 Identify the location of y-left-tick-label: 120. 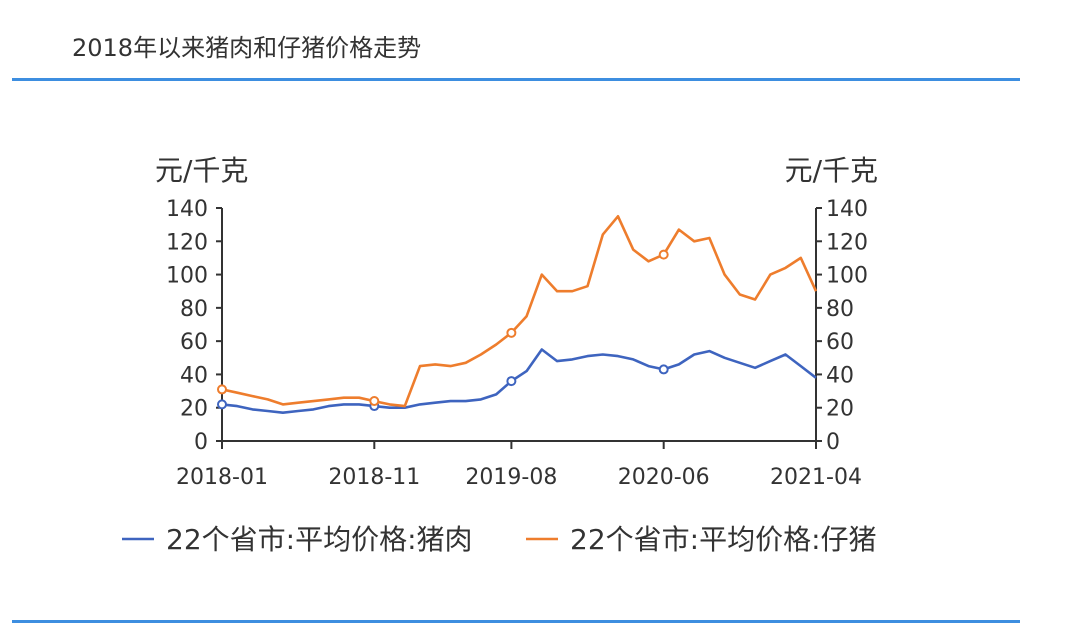
(187, 242).